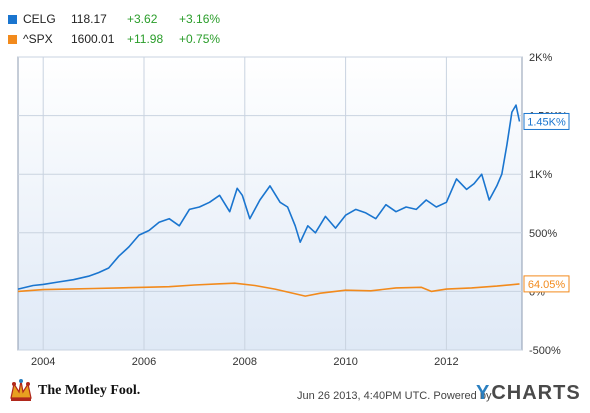  What do you see at coordinates (540, 175) in the screenshot?
I see `y-tick-label: 1K%` at bounding box center [540, 175].